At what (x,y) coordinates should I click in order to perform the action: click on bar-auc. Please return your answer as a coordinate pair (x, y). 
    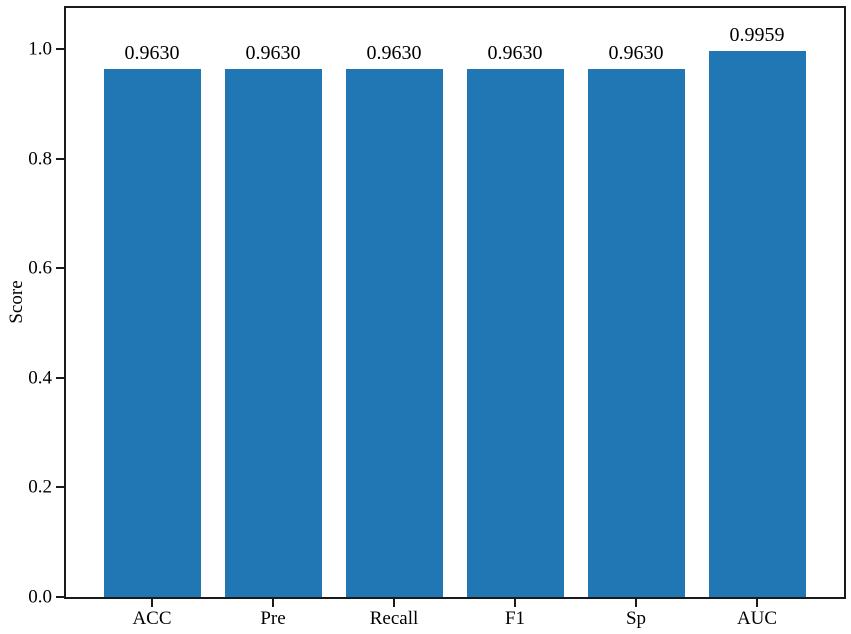
    Looking at the image, I should click on (757, 324).